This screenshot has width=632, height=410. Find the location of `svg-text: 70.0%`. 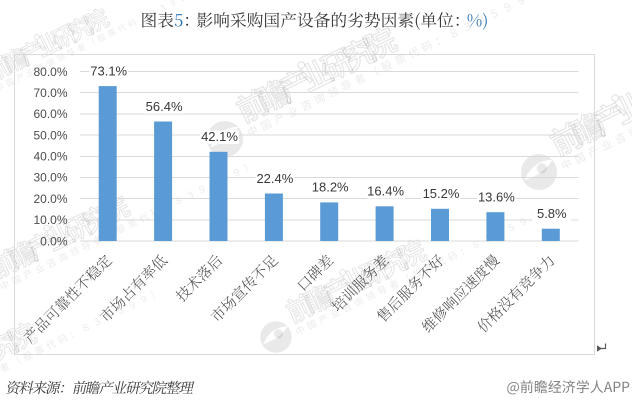

svg-text: 70.0% is located at coordinates (50, 93).